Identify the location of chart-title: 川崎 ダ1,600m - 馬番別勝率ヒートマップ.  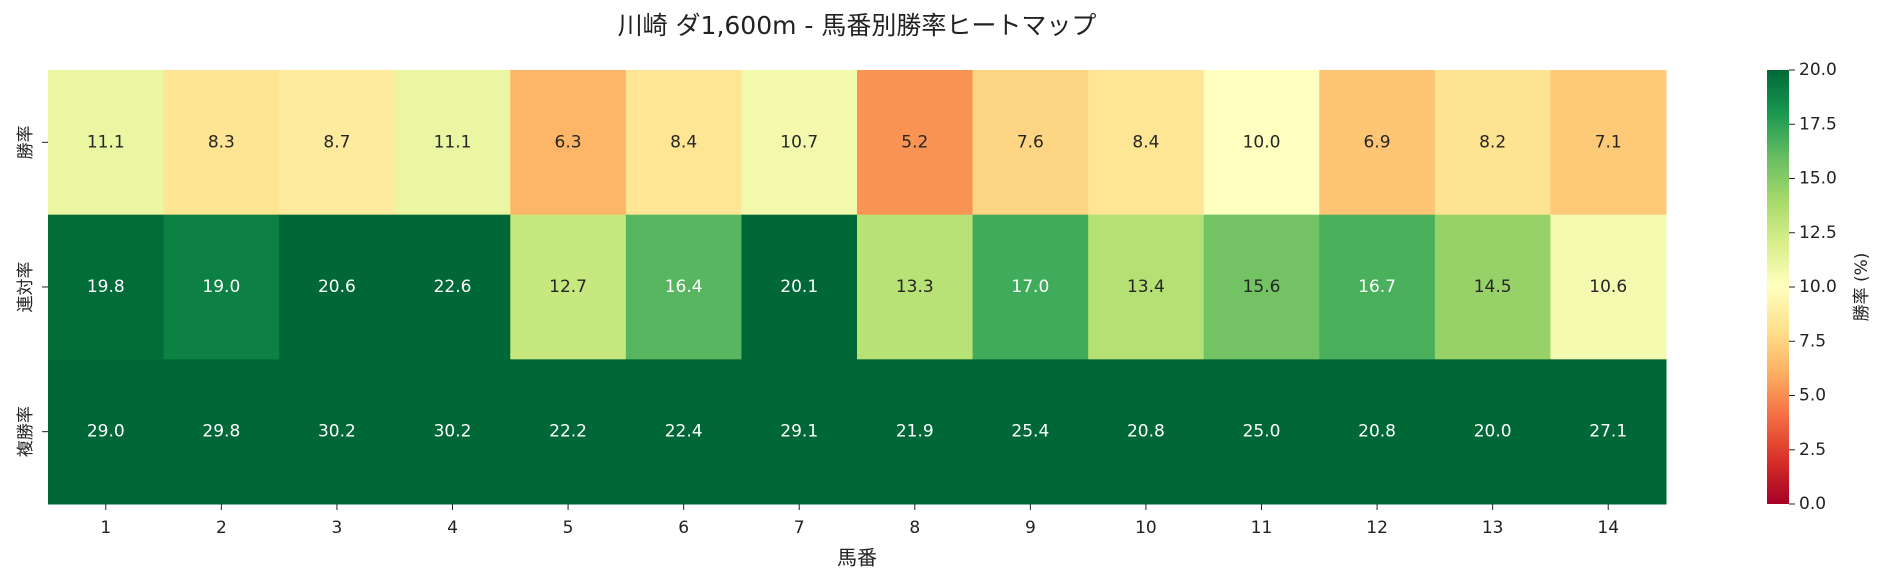
(857, 25).